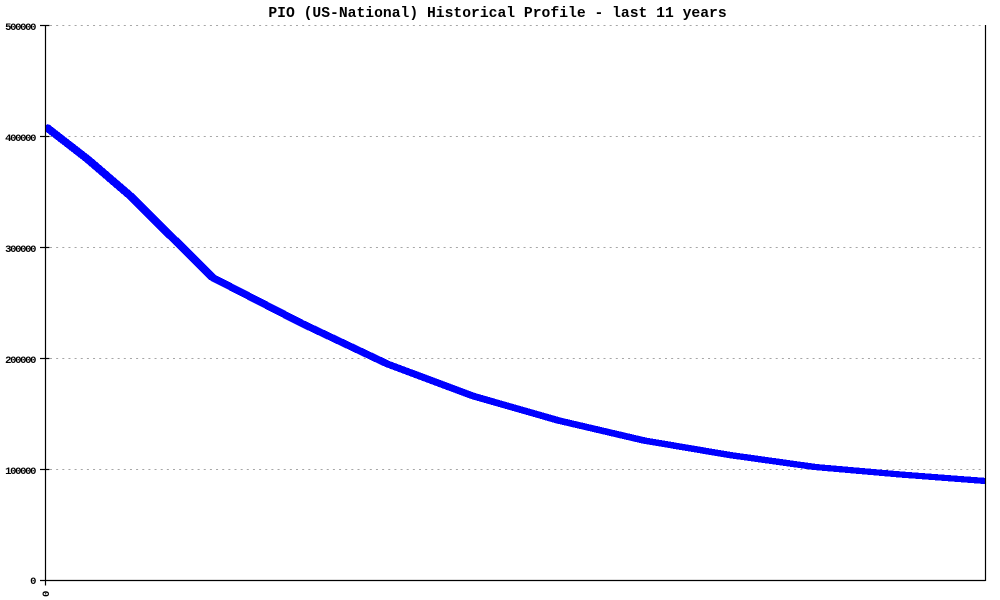 Image resolution: width=1000 pixels, height=600 pixels. I want to click on svg-text: 500000, so click(20, 28).